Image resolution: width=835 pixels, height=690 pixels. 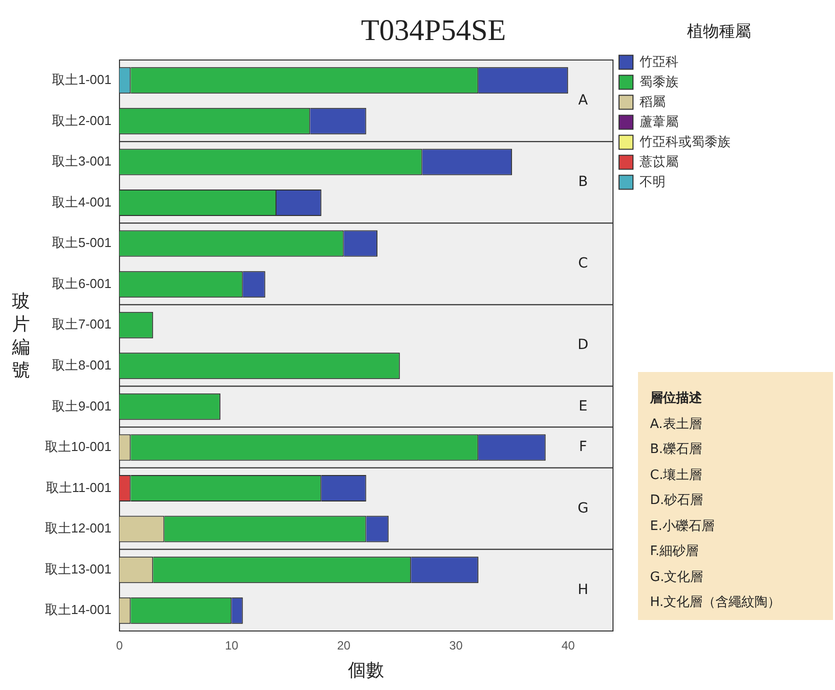 What do you see at coordinates (583, 182) in the screenshot?
I see `band-label: B` at bounding box center [583, 182].